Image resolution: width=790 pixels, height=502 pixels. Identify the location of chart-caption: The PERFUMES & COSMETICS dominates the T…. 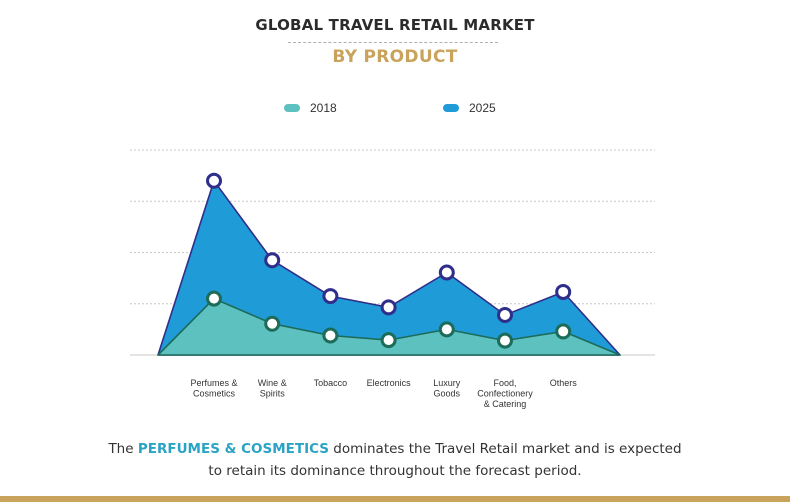
(395, 460).